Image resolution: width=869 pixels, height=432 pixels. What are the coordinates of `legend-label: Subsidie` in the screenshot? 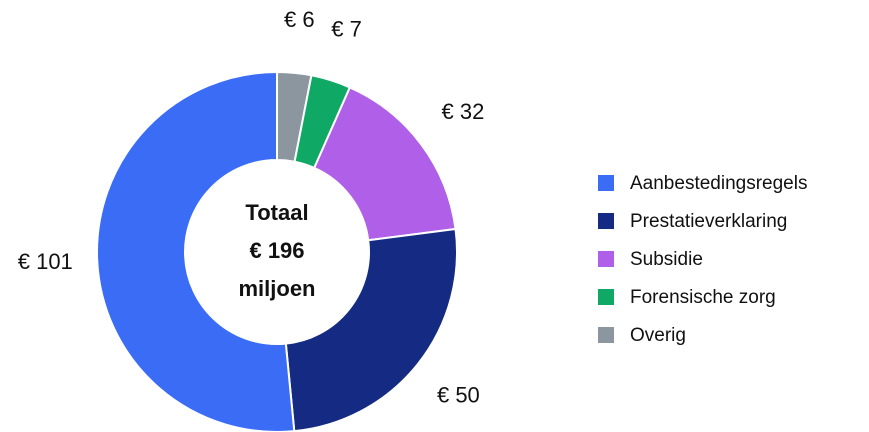 It's located at (666, 259).